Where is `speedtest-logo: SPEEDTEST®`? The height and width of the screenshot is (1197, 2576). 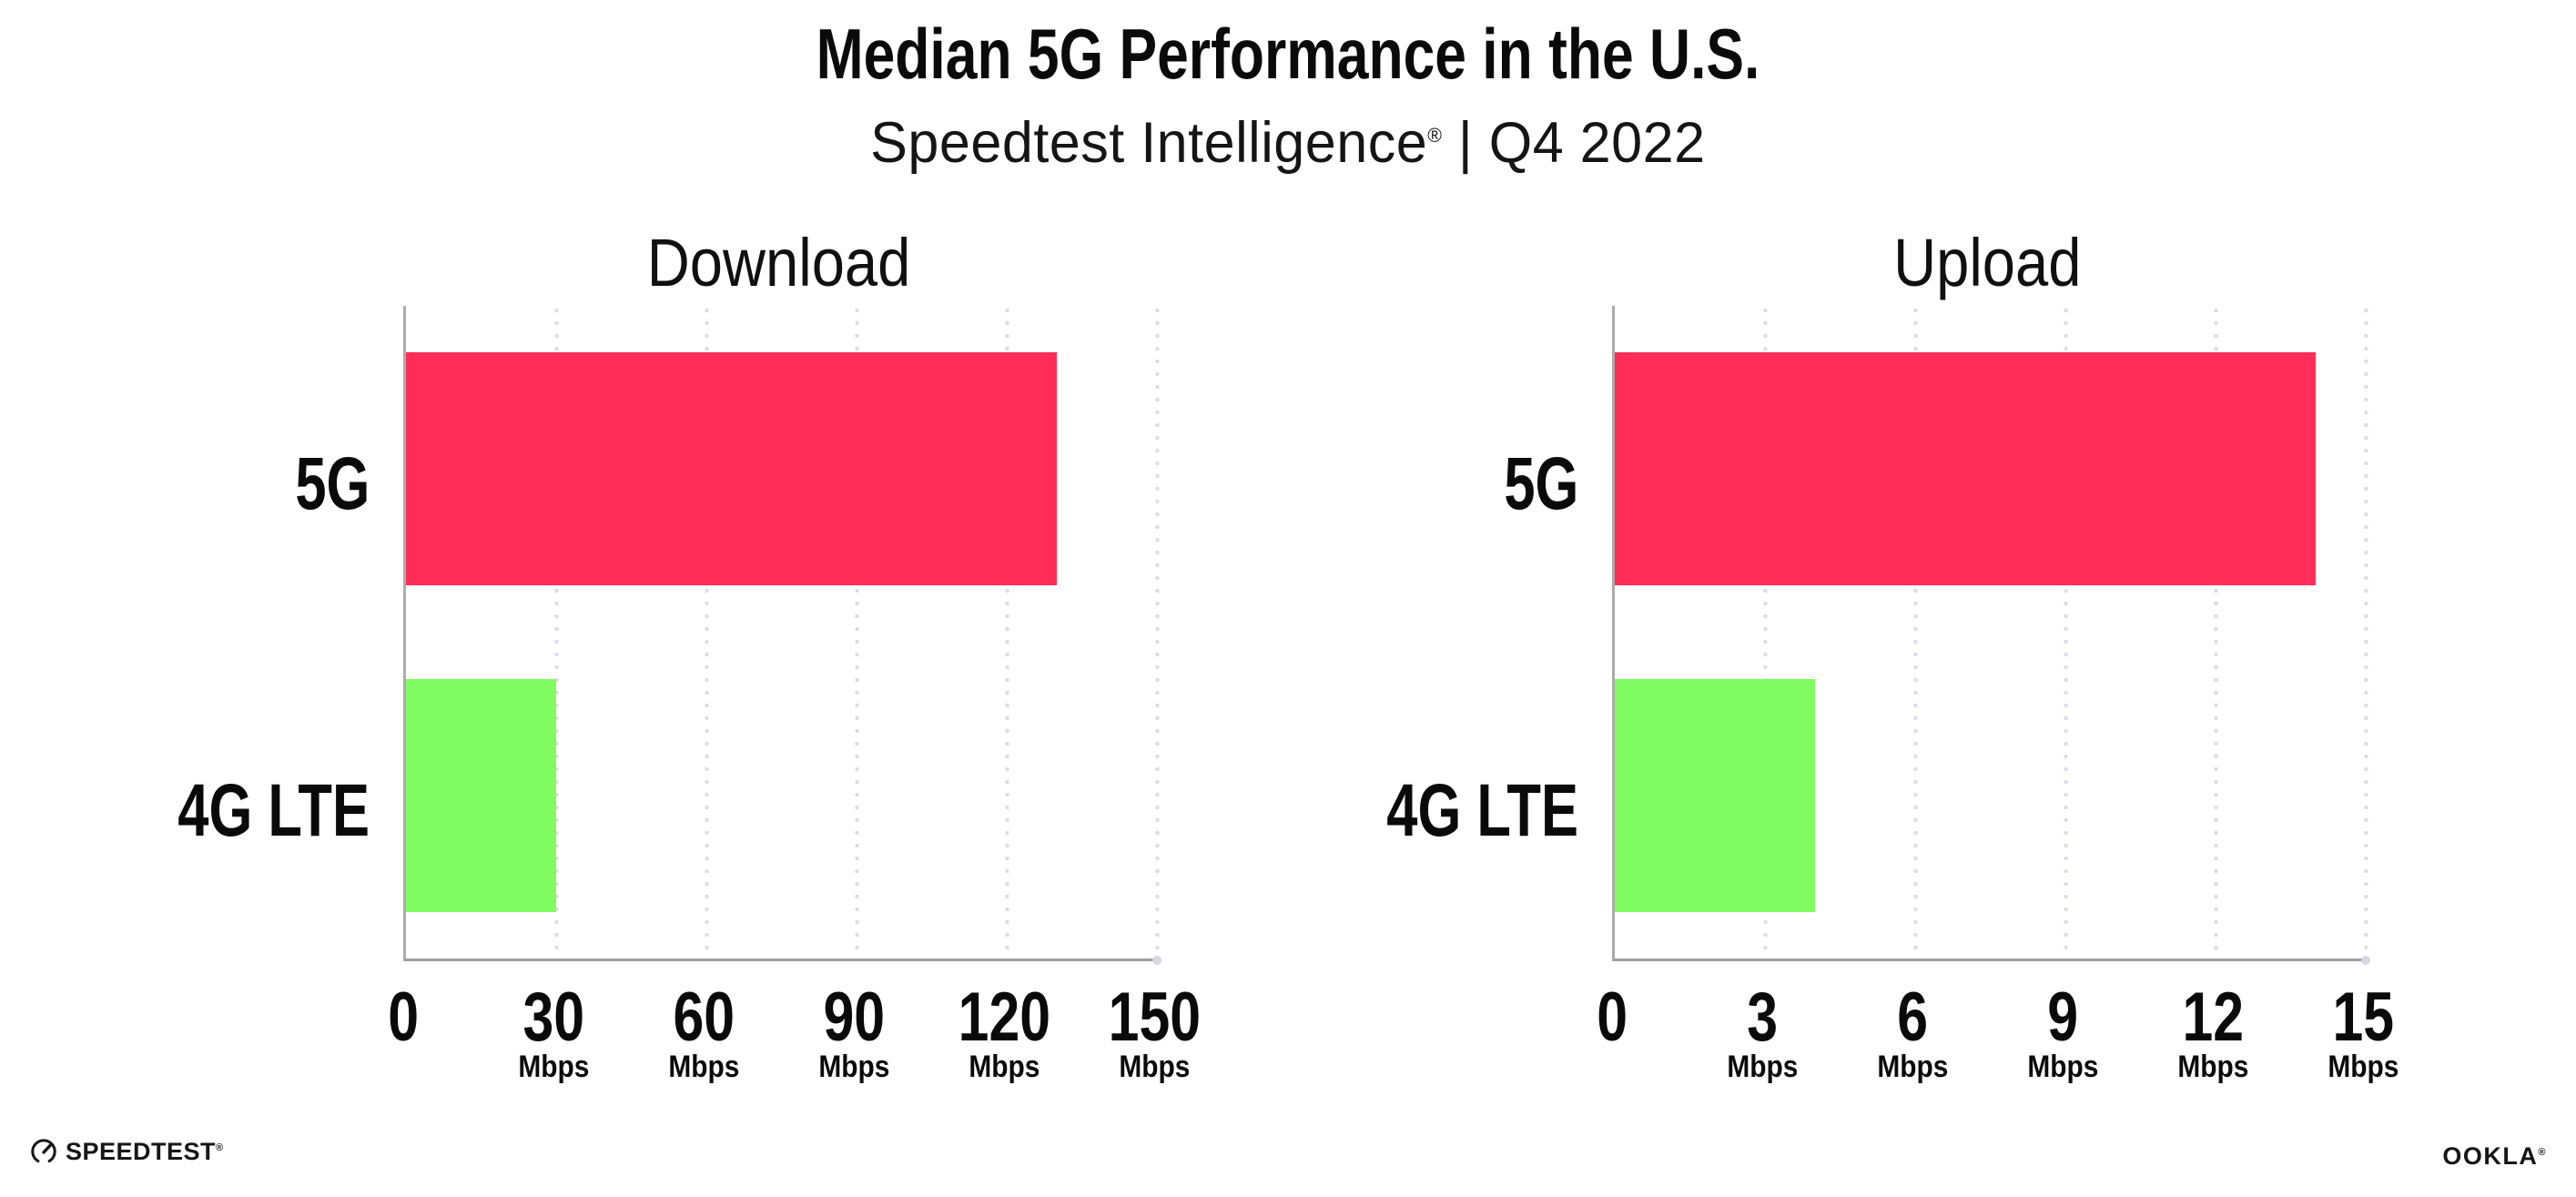
speedtest-logo: SPEEDTEST® is located at coordinates (127, 1151).